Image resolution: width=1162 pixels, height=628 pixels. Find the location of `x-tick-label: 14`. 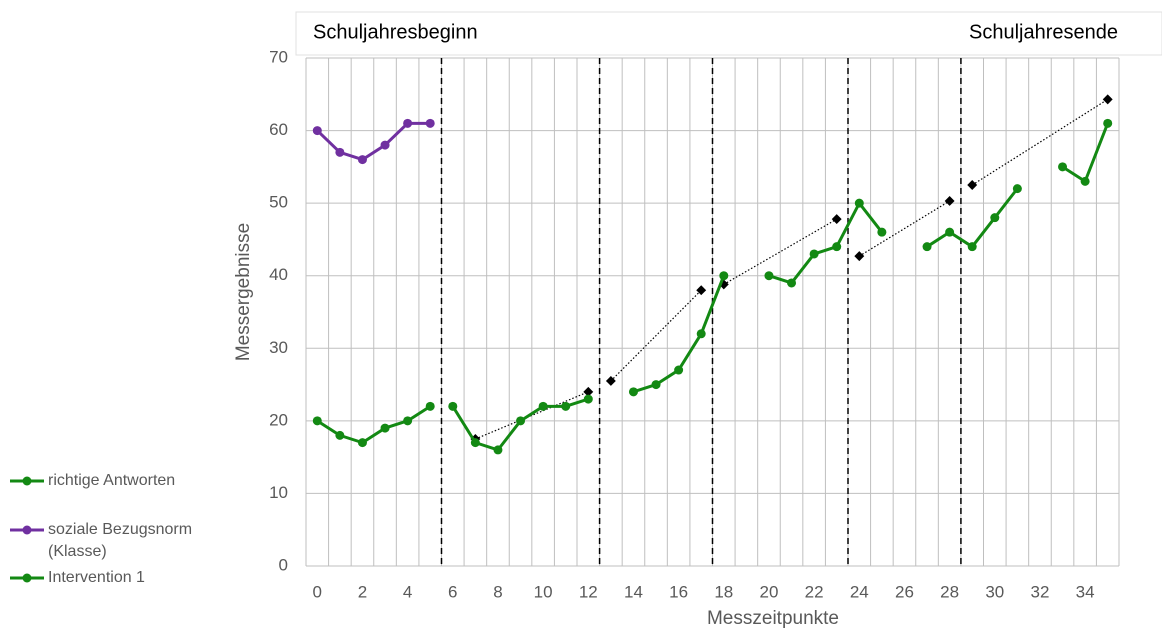

x-tick-label: 14 is located at coordinates (633, 591).